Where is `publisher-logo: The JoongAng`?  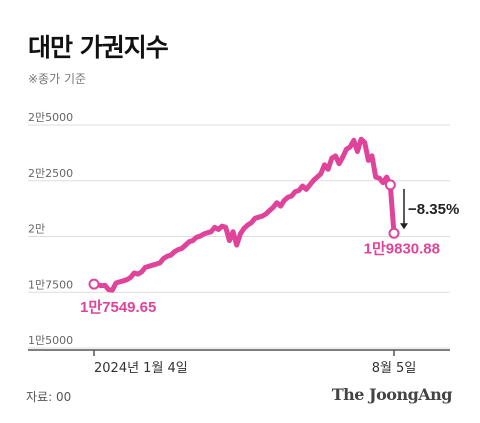
publisher-logo: The JoongAng is located at coordinates (392, 394).